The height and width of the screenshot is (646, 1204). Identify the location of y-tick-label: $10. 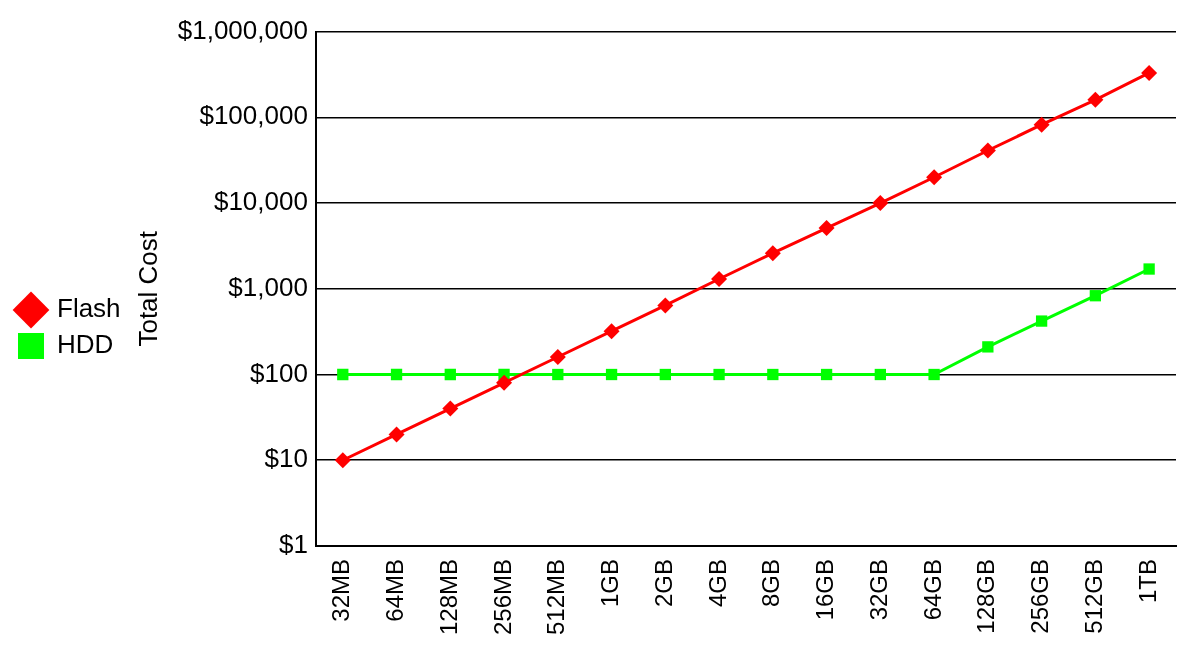
(286, 458).